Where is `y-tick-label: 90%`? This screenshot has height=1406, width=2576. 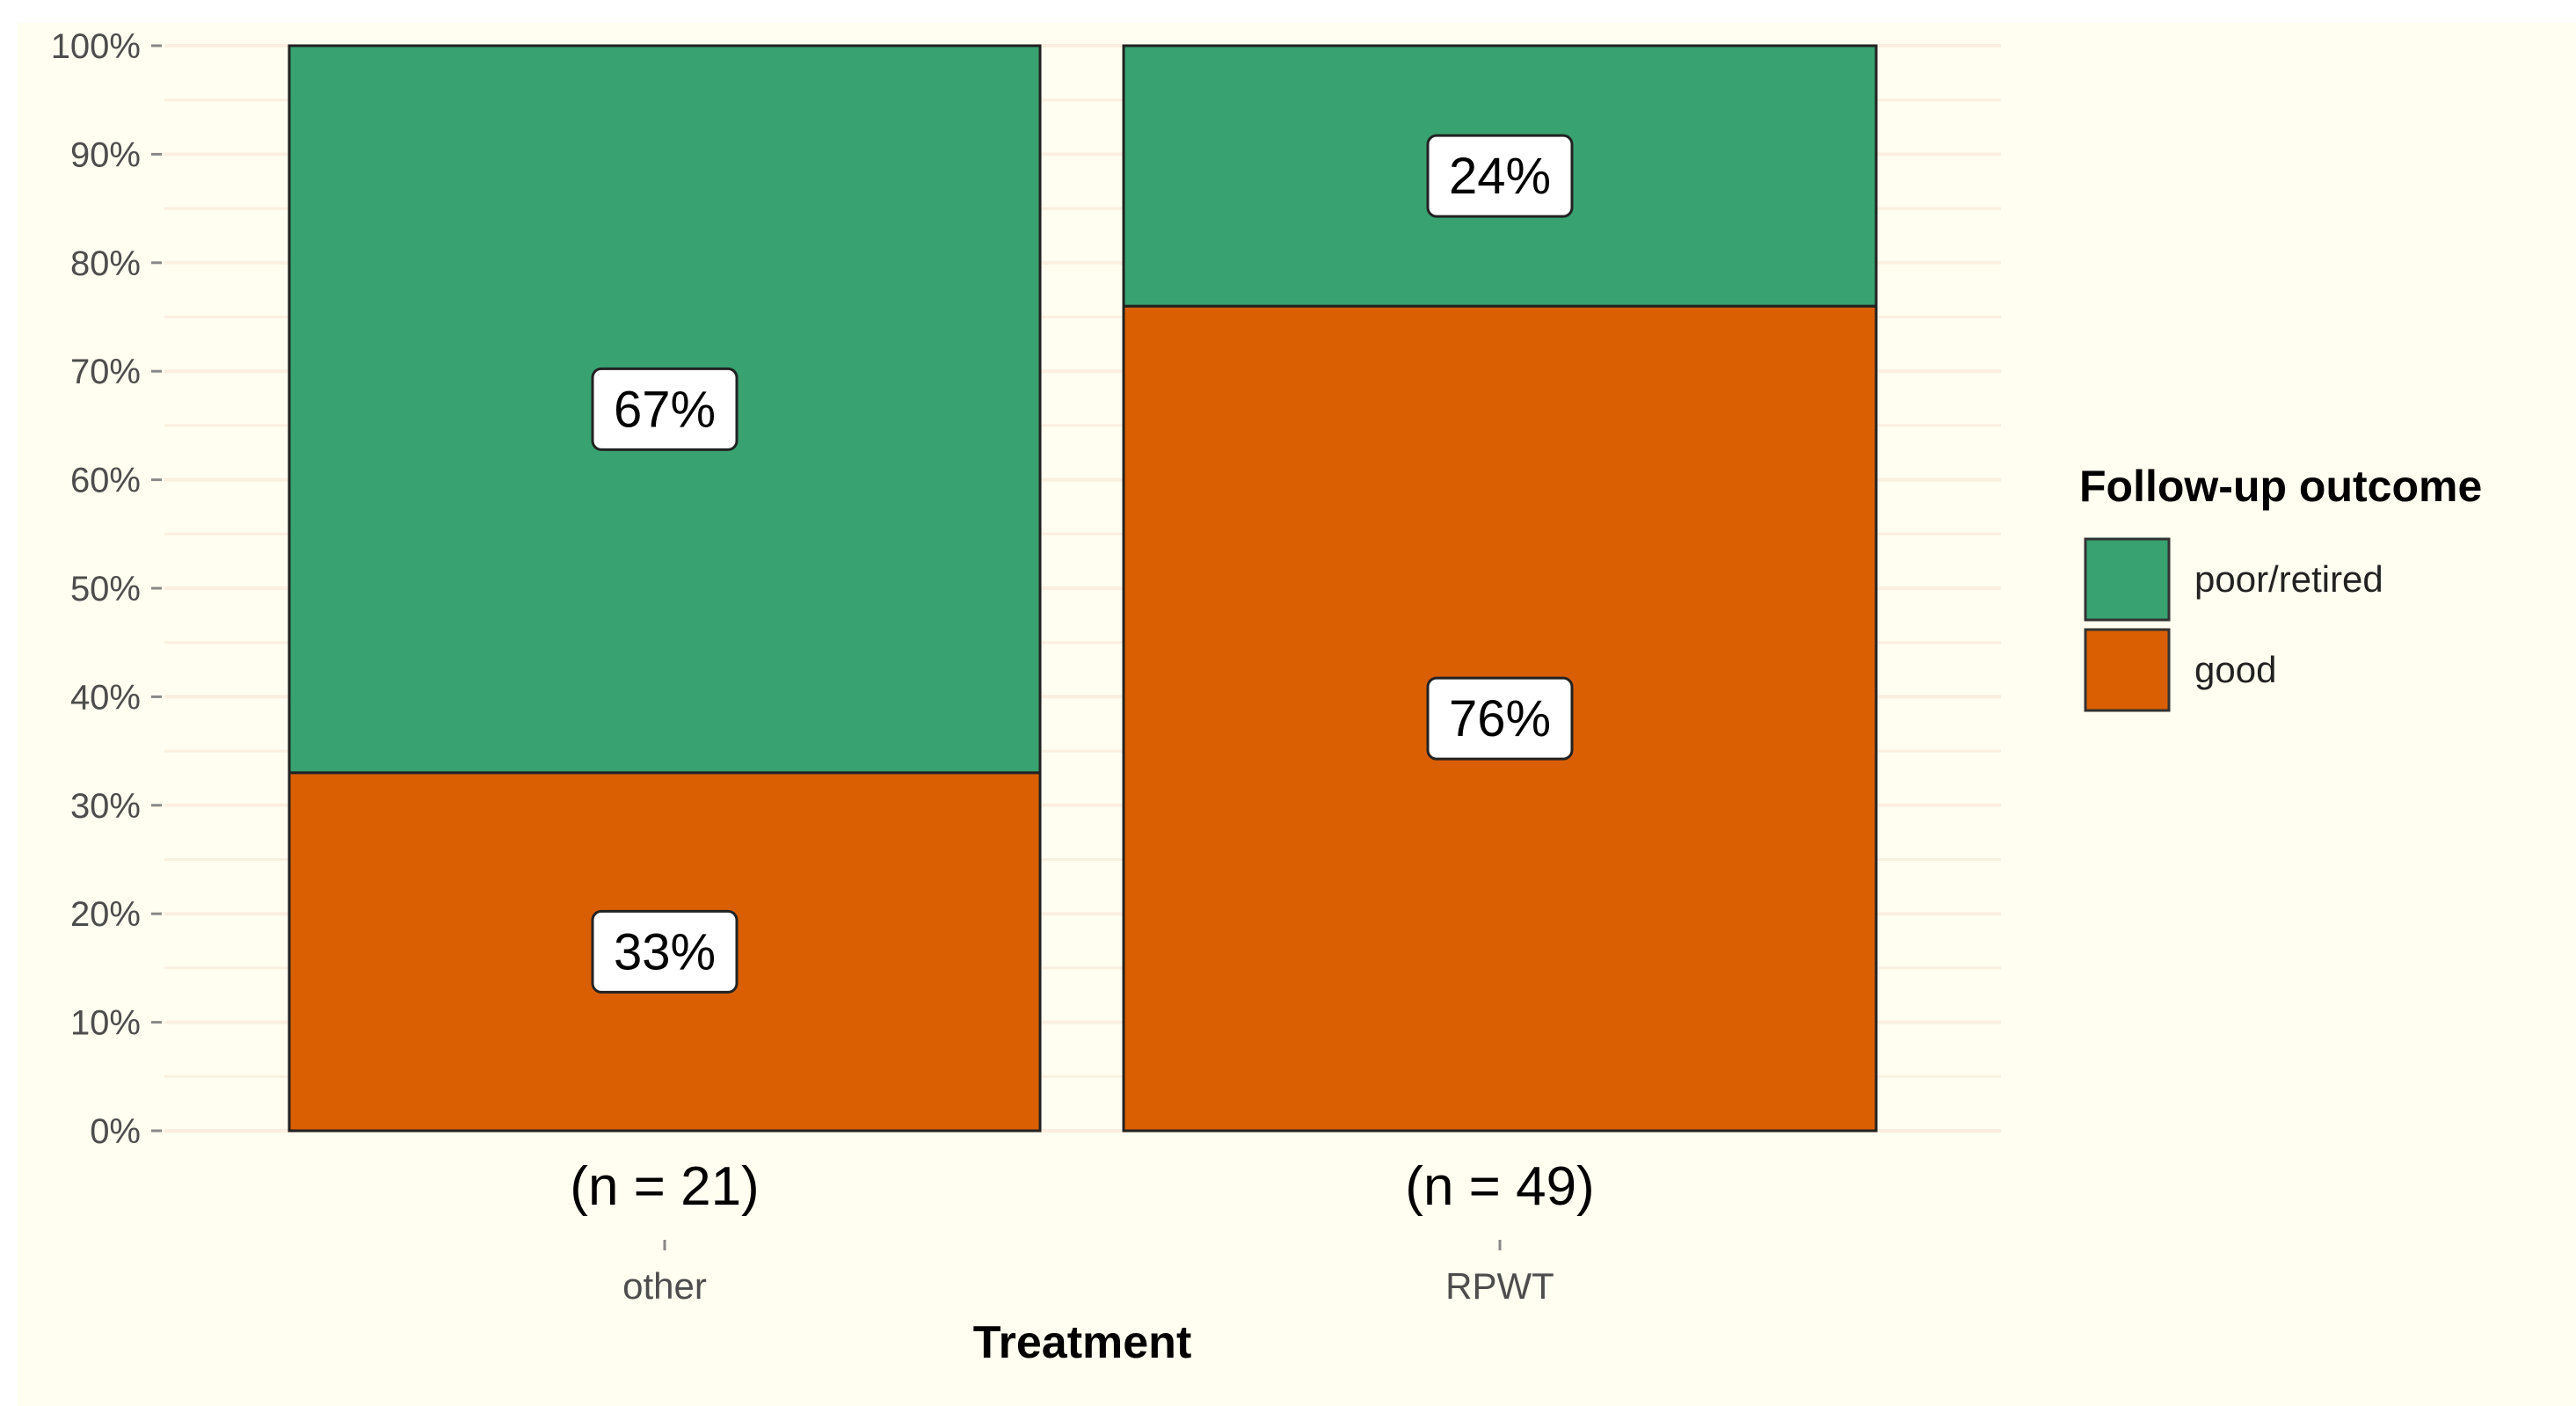 y-tick-label: 90% is located at coordinates (105, 154).